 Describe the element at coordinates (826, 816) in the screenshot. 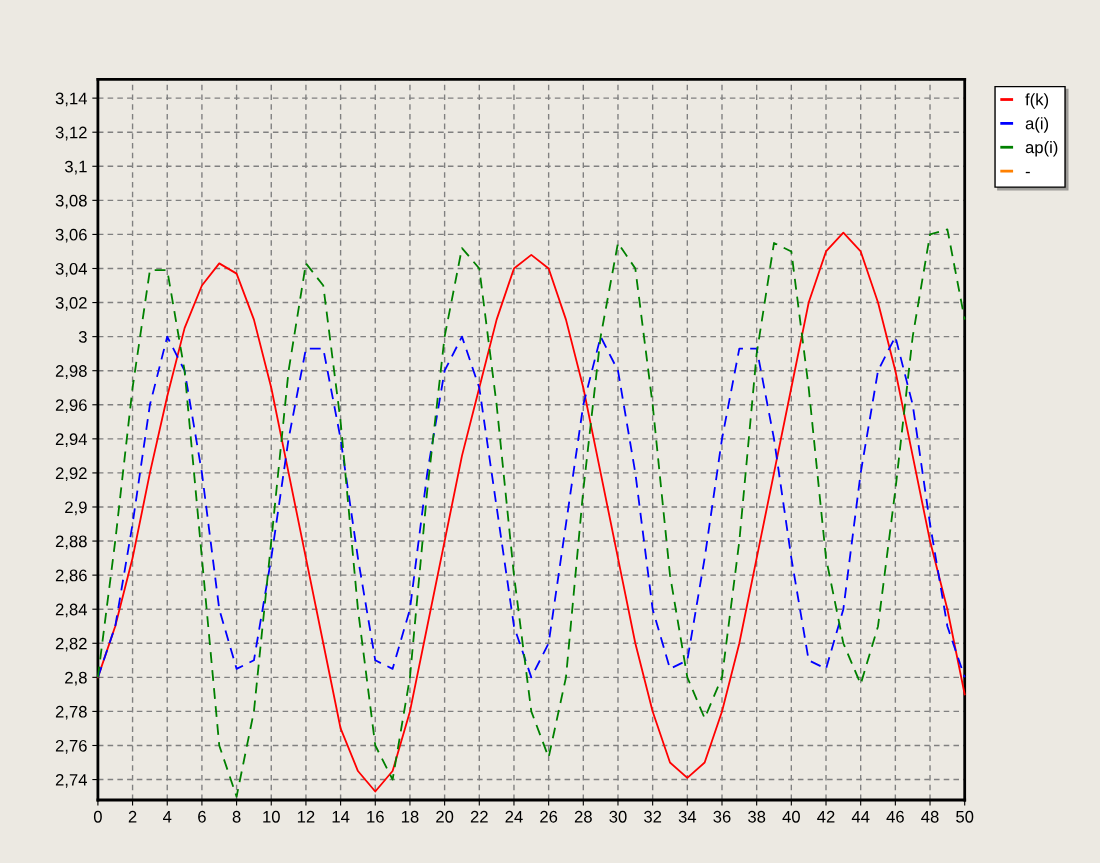

I see `x-tick-label: 42` at that location.